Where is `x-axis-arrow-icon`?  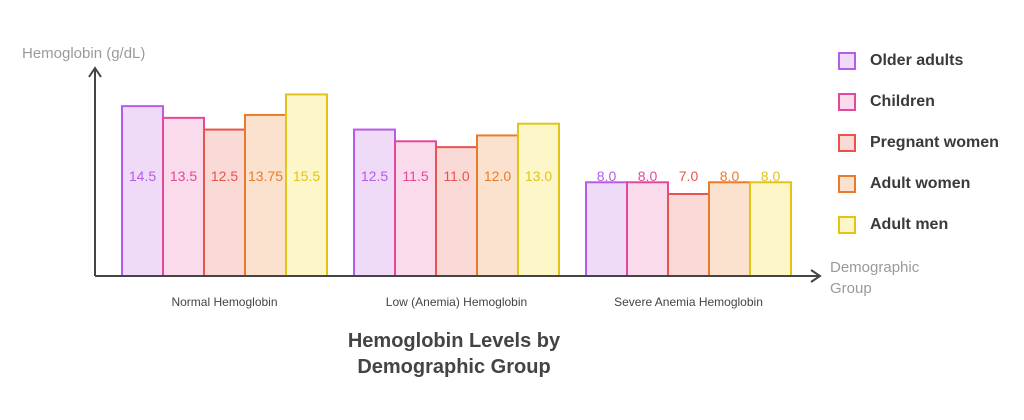
x-axis-arrow-icon is located at coordinates (816, 276).